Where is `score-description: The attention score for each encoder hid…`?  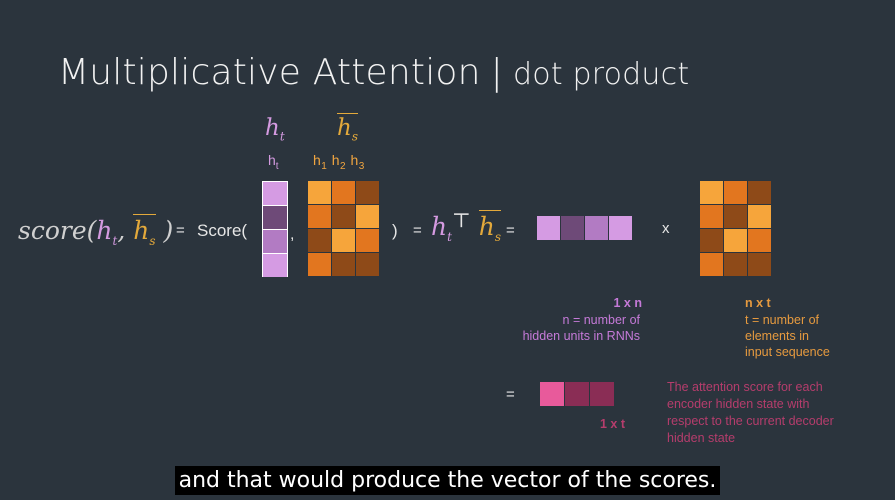 score-description: The attention score for each encoder hid… is located at coordinates (750, 412).